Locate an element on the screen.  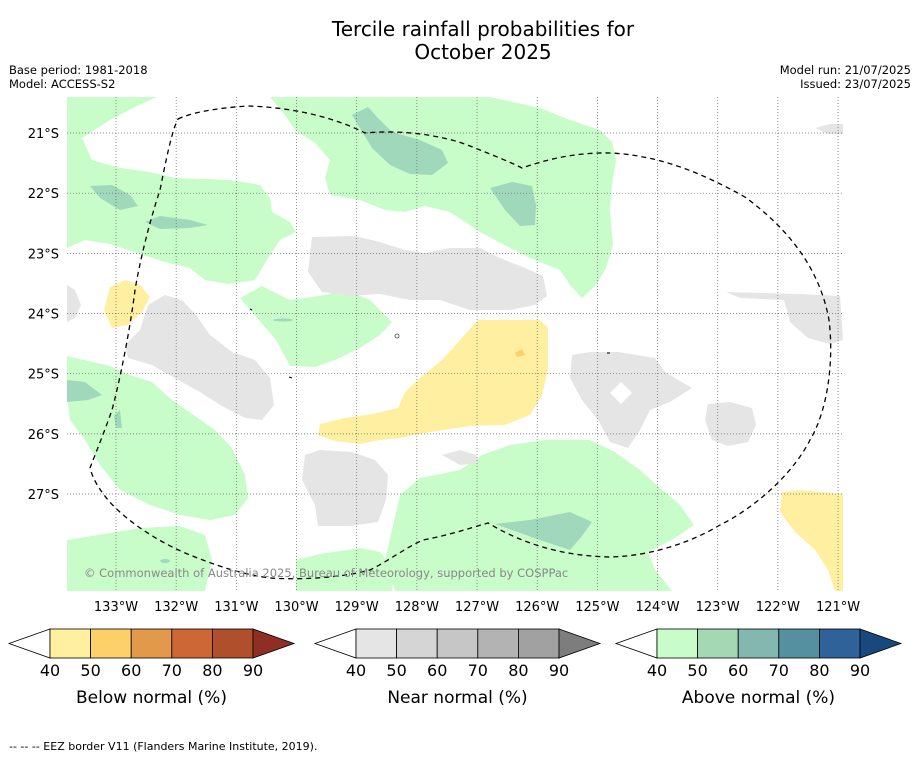
base-period: Base period: 1981-2018 is located at coordinates (78, 70).